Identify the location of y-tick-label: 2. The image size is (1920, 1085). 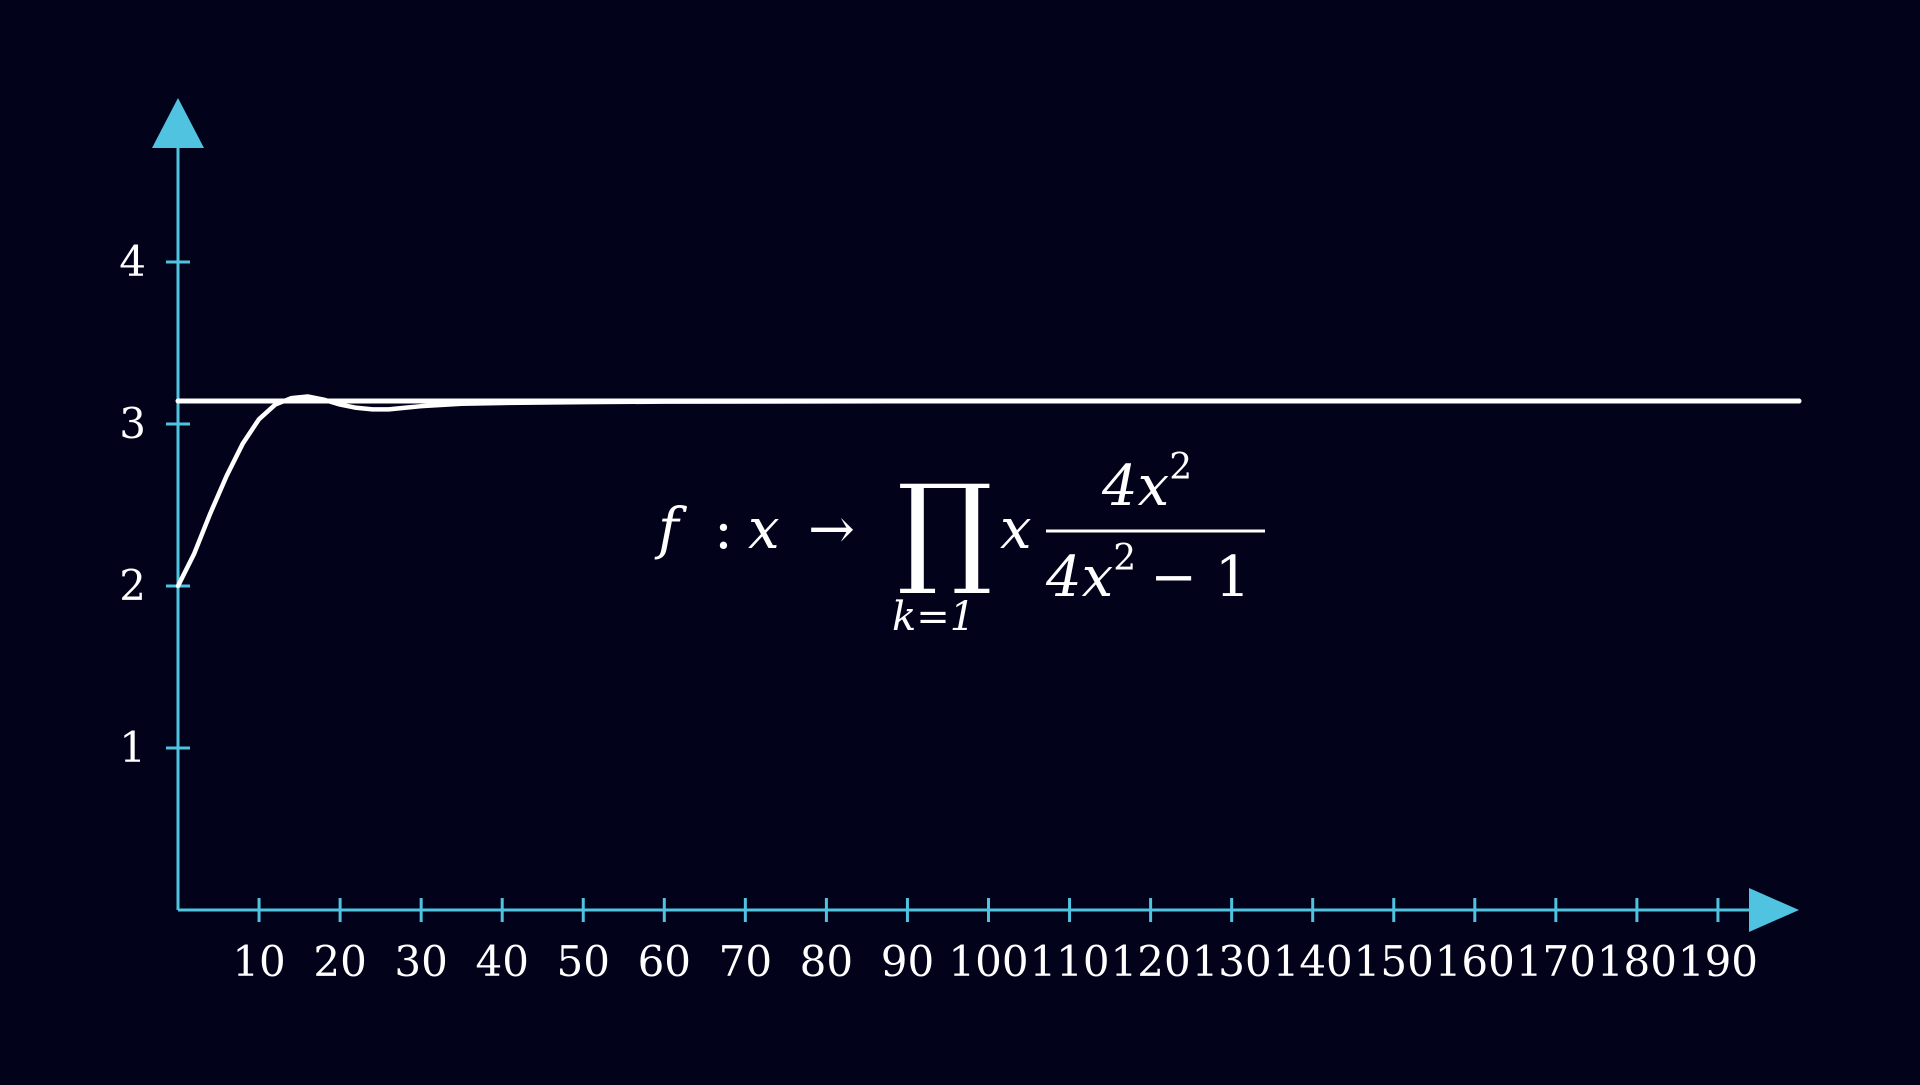
(132, 585).